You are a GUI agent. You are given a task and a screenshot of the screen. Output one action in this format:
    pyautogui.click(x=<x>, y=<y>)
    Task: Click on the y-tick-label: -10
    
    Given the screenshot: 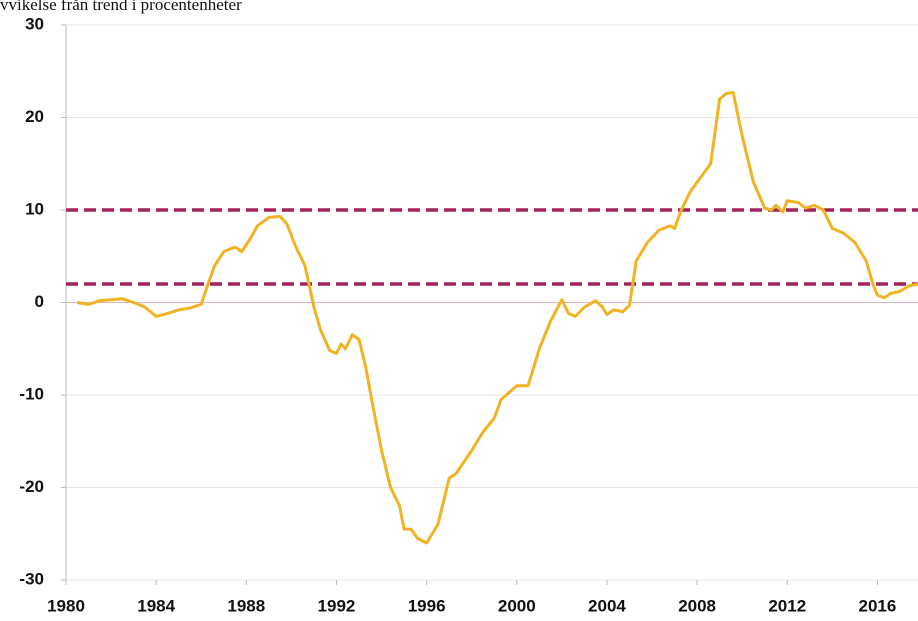 What is the action you would take?
    pyautogui.click(x=31, y=393)
    